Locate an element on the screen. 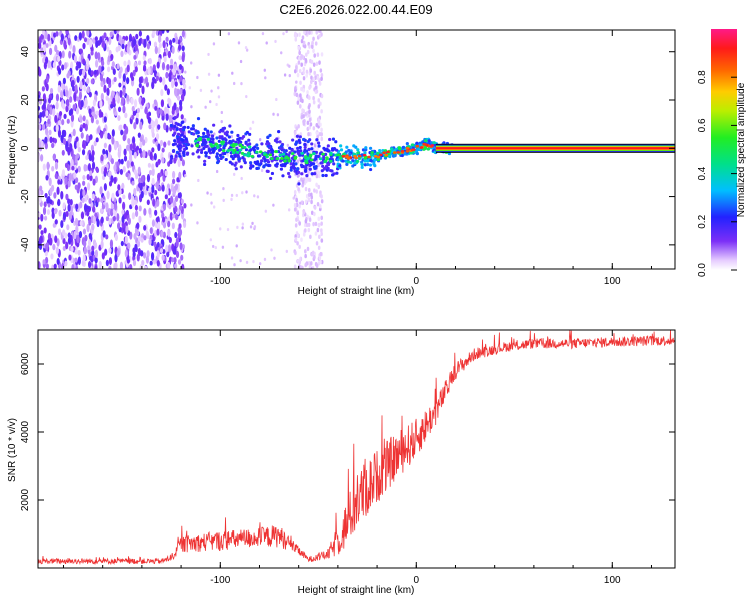 Image resolution: width=750 pixels, height=600 pixels. spectrogram-xtick-label-2: 100 is located at coordinates (612, 281).